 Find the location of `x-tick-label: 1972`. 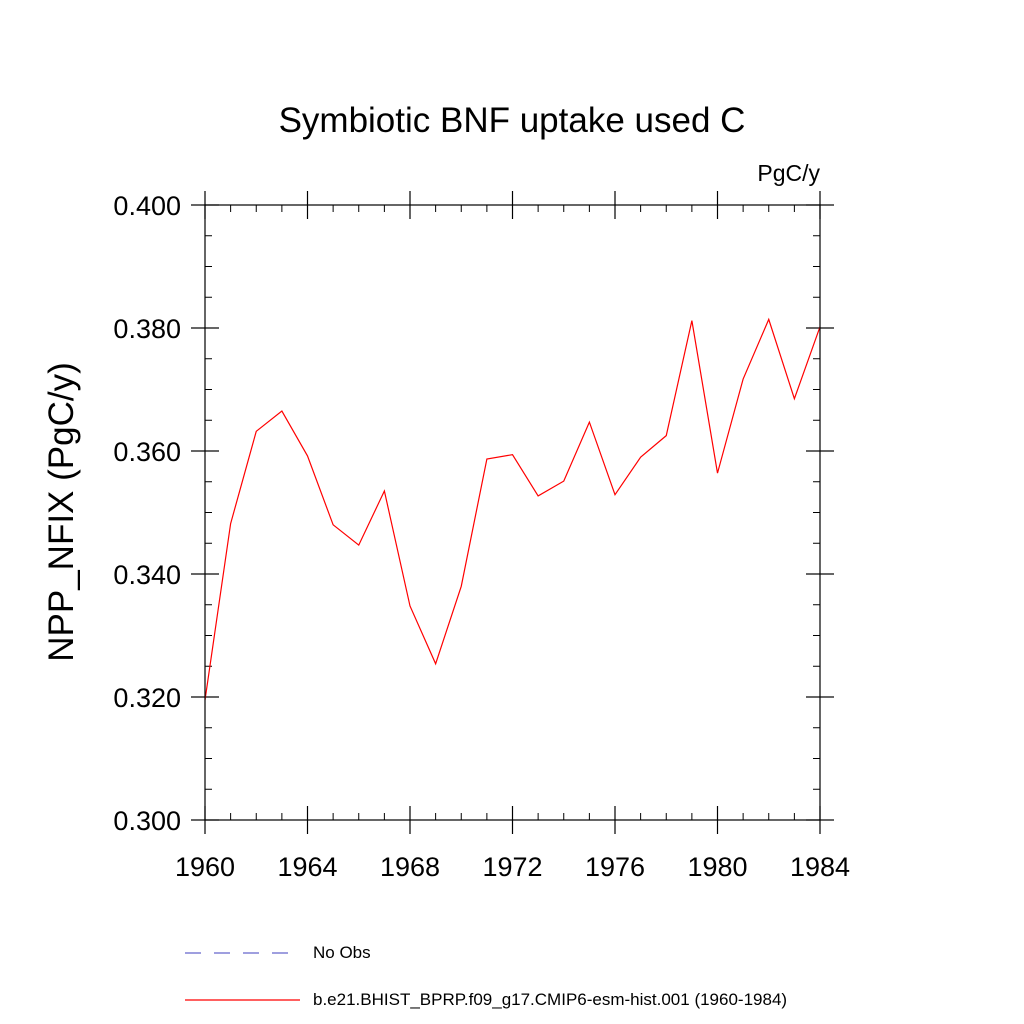

x-tick-label: 1972 is located at coordinates (512, 867).